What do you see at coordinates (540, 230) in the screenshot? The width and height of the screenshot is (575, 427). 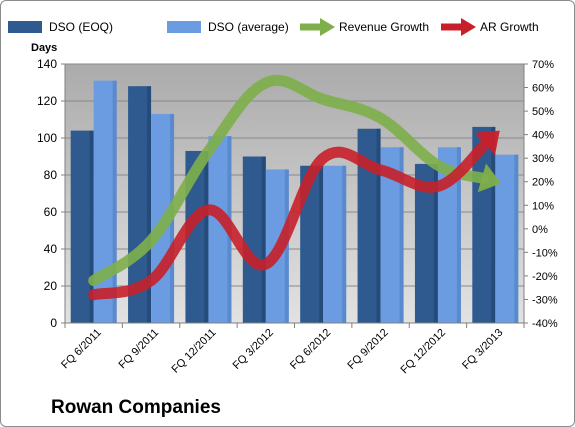 I see `y2-tick-label: 0%` at bounding box center [540, 230].